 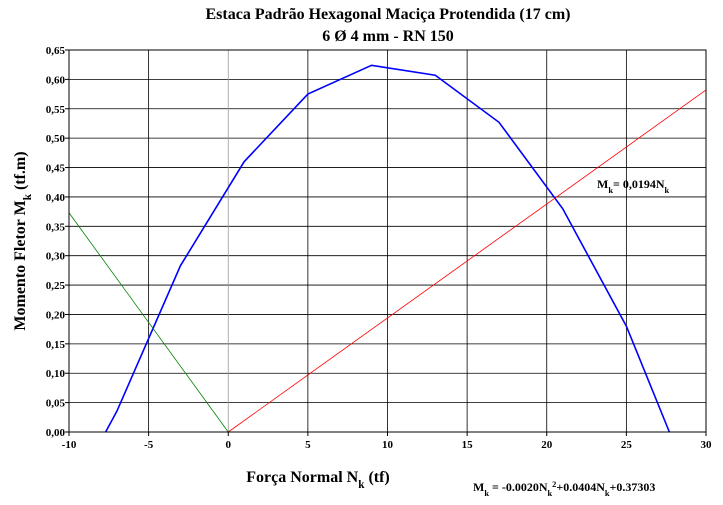 I want to click on y-tick-label: 0,35, so click(x=56, y=227).